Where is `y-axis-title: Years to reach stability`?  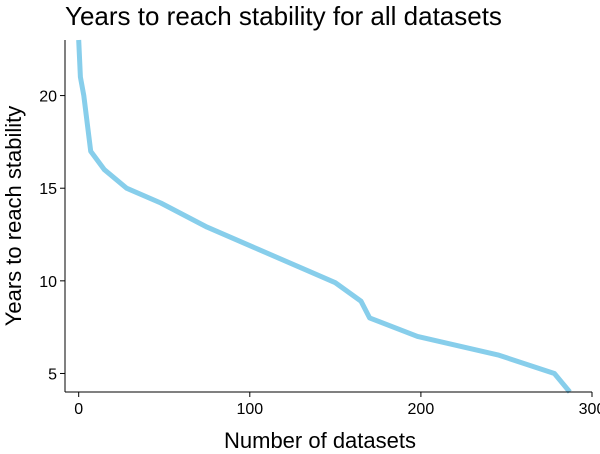 y-axis-title: Years to reach stability is located at coordinates (13, 216).